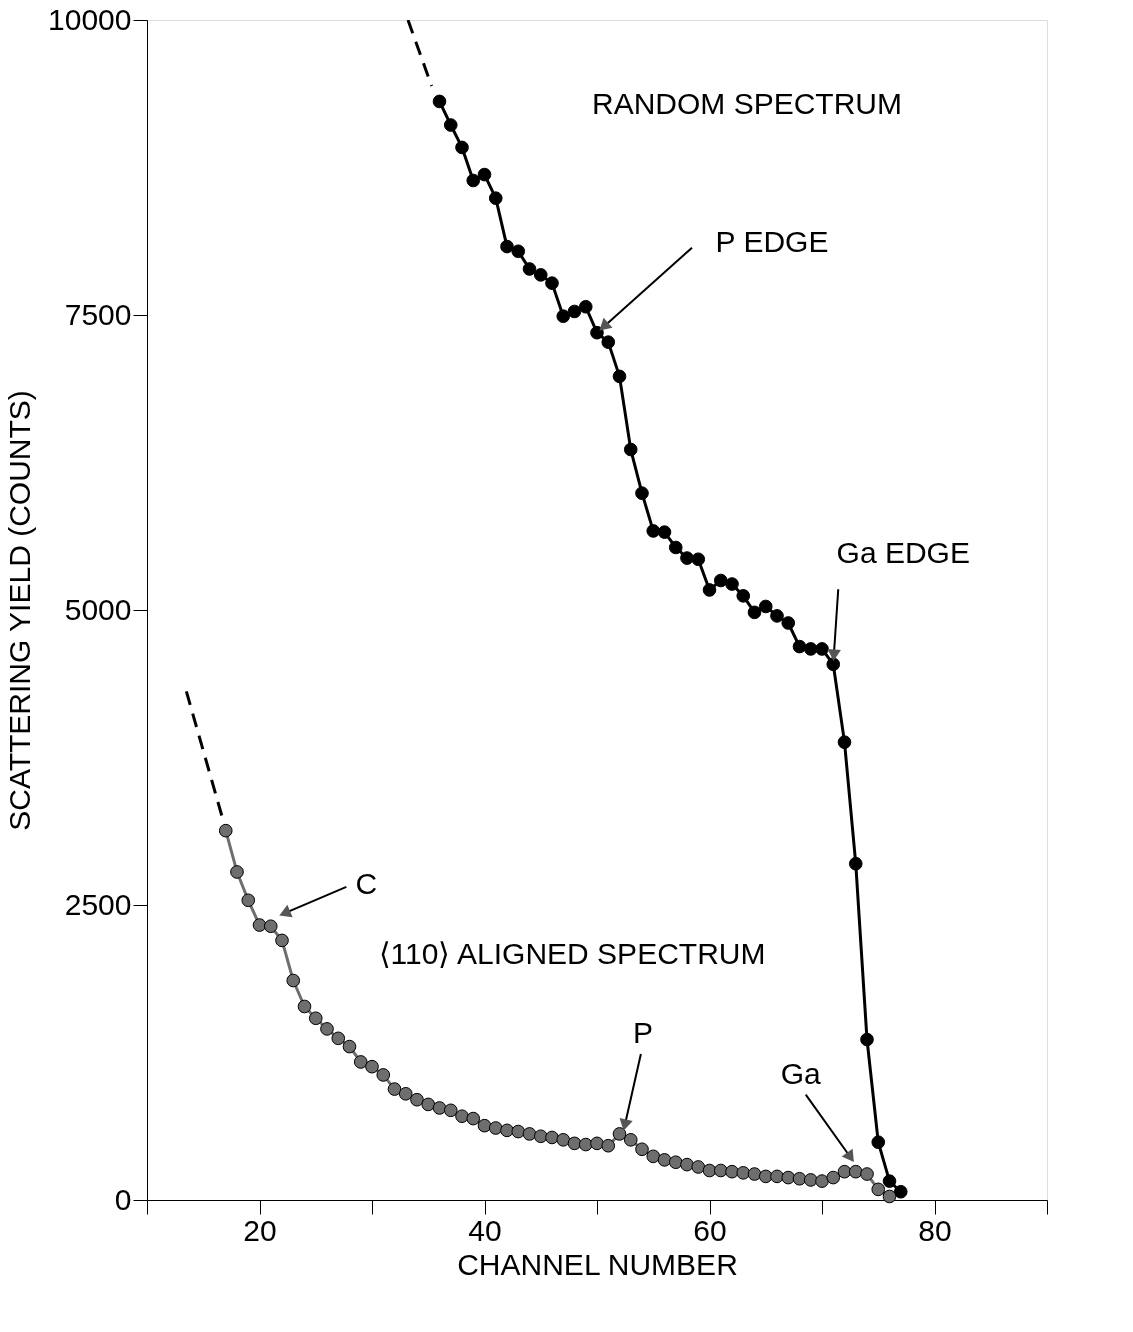  I want to click on y-tick-label: 7500, so click(98, 314).